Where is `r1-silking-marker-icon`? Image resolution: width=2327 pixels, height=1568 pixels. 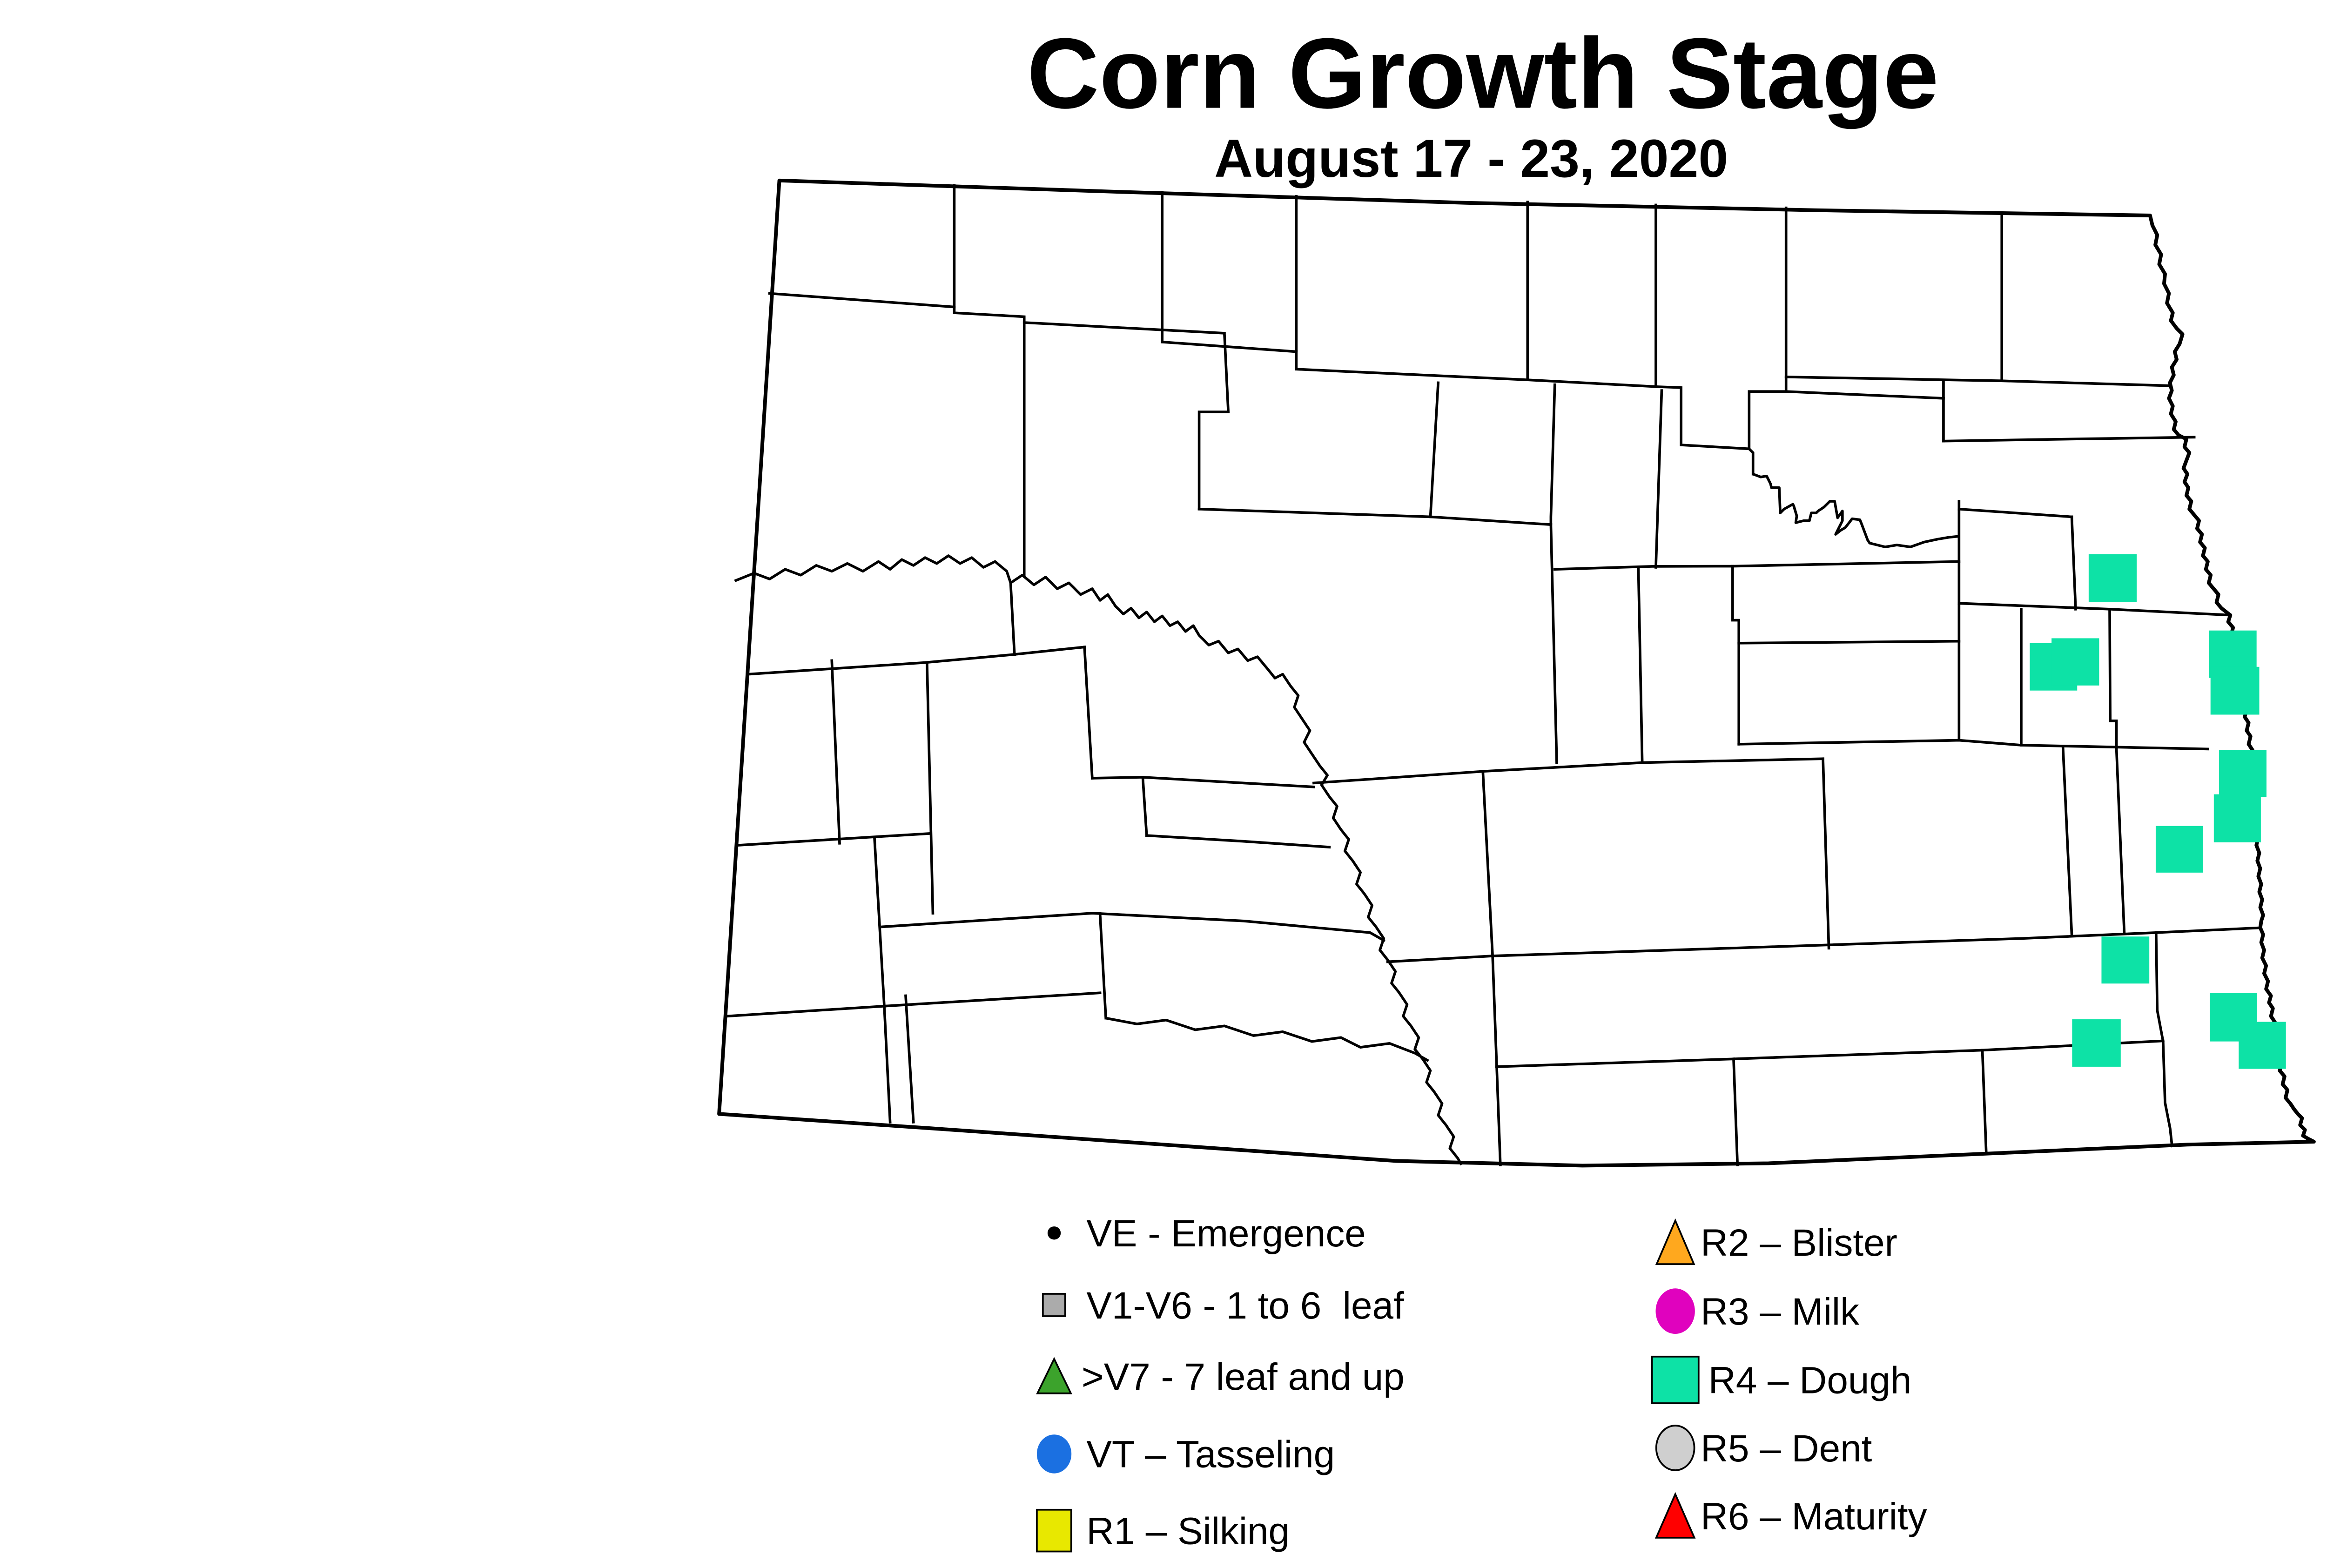 r1-silking-marker-icon is located at coordinates (1054, 1530).